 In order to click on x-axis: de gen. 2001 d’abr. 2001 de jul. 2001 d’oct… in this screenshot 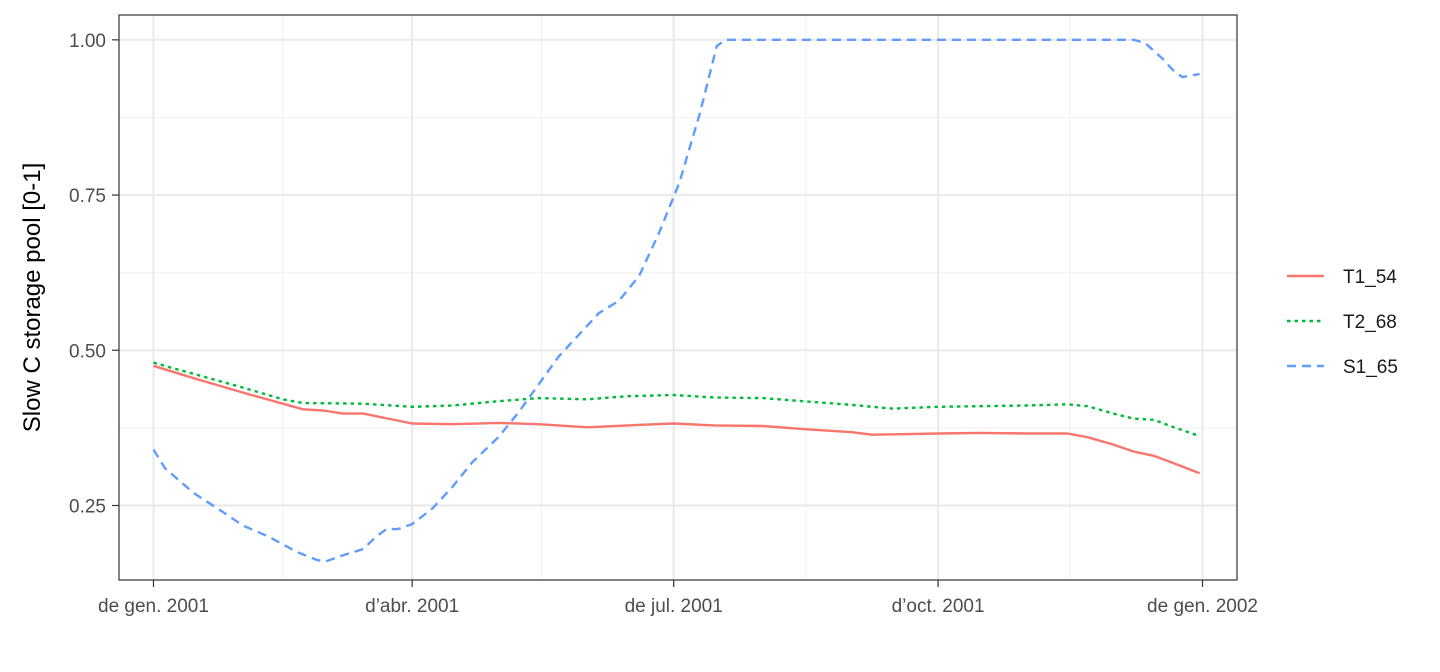, I will do `click(678, 598)`.